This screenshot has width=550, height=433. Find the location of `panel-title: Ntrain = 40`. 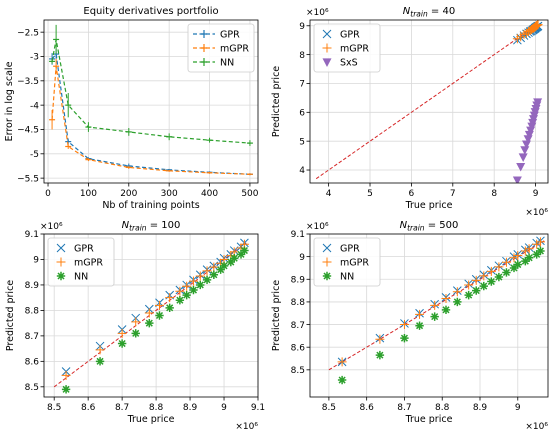

panel-title: Ntrain = 40 is located at coordinates (429, 12).